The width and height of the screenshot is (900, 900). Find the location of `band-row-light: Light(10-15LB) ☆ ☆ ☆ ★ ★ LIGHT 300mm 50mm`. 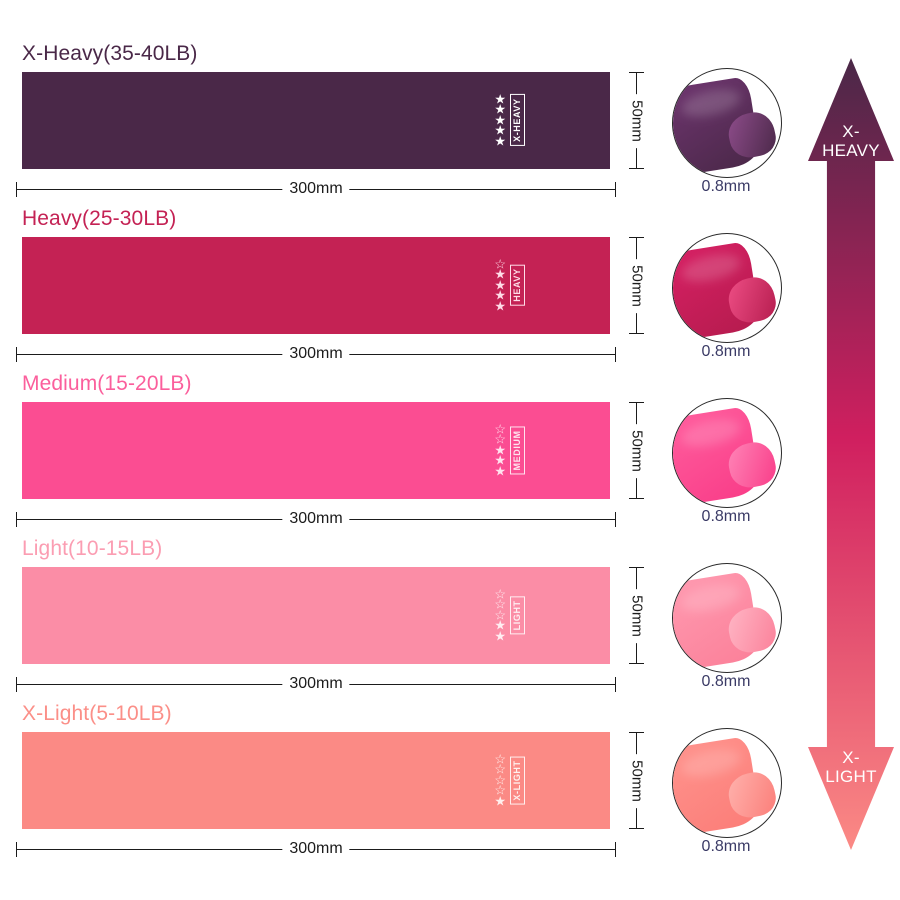

band-row-light: Light(10-15LB) ☆ ☆ ☆ ★ ★ LIGHT 300mm 50mm is located at coordinates (325, 619).